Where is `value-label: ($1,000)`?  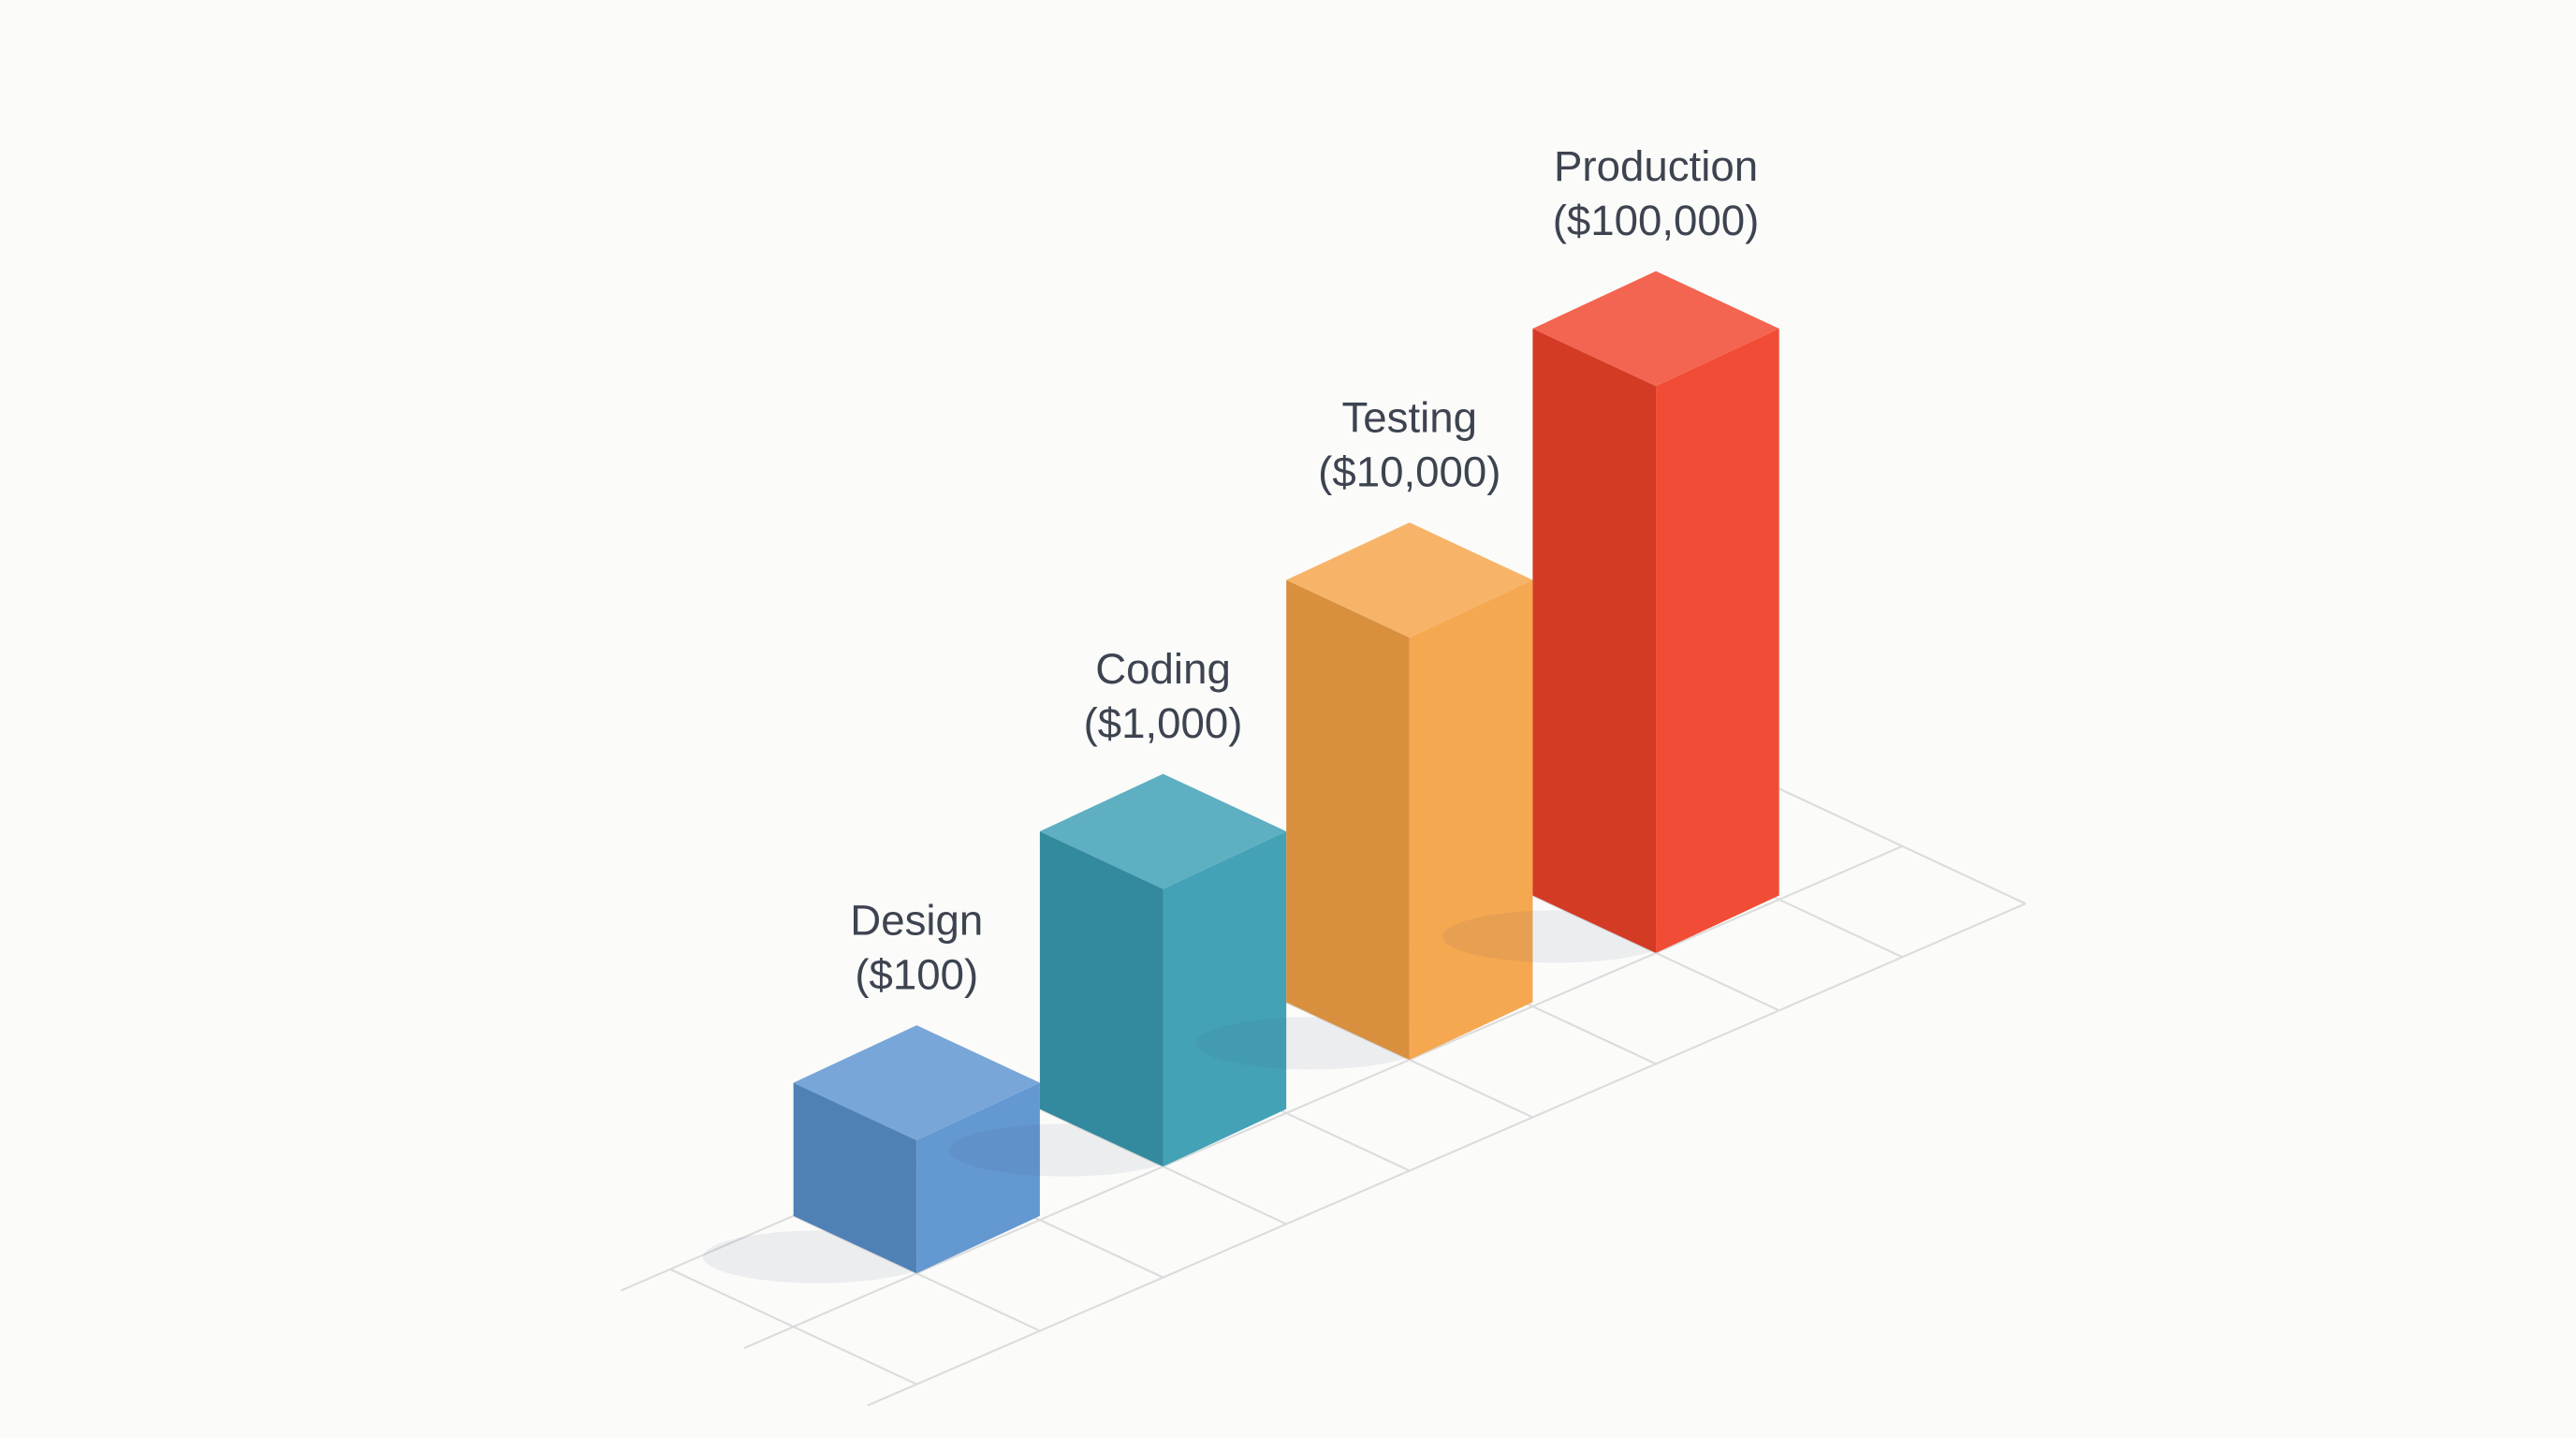 value-label: ($1,000) is located at coordinates (1163, 723).